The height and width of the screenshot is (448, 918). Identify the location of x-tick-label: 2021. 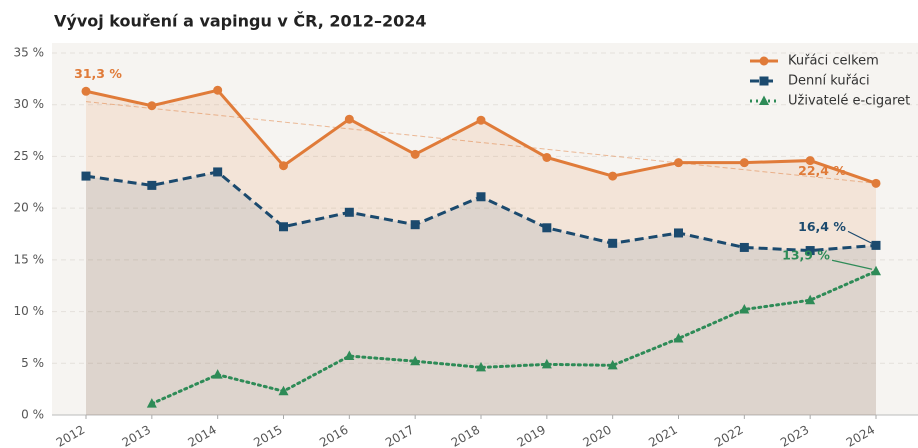
(662, 435).